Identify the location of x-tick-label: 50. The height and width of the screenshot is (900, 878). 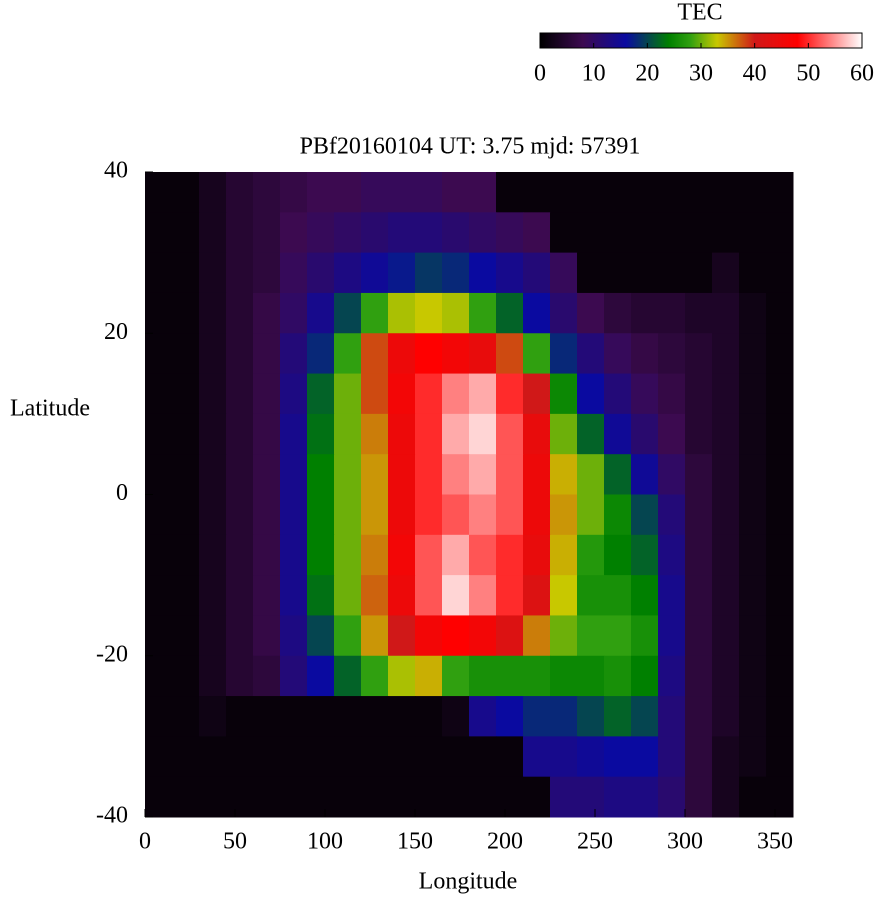
(235, 842).